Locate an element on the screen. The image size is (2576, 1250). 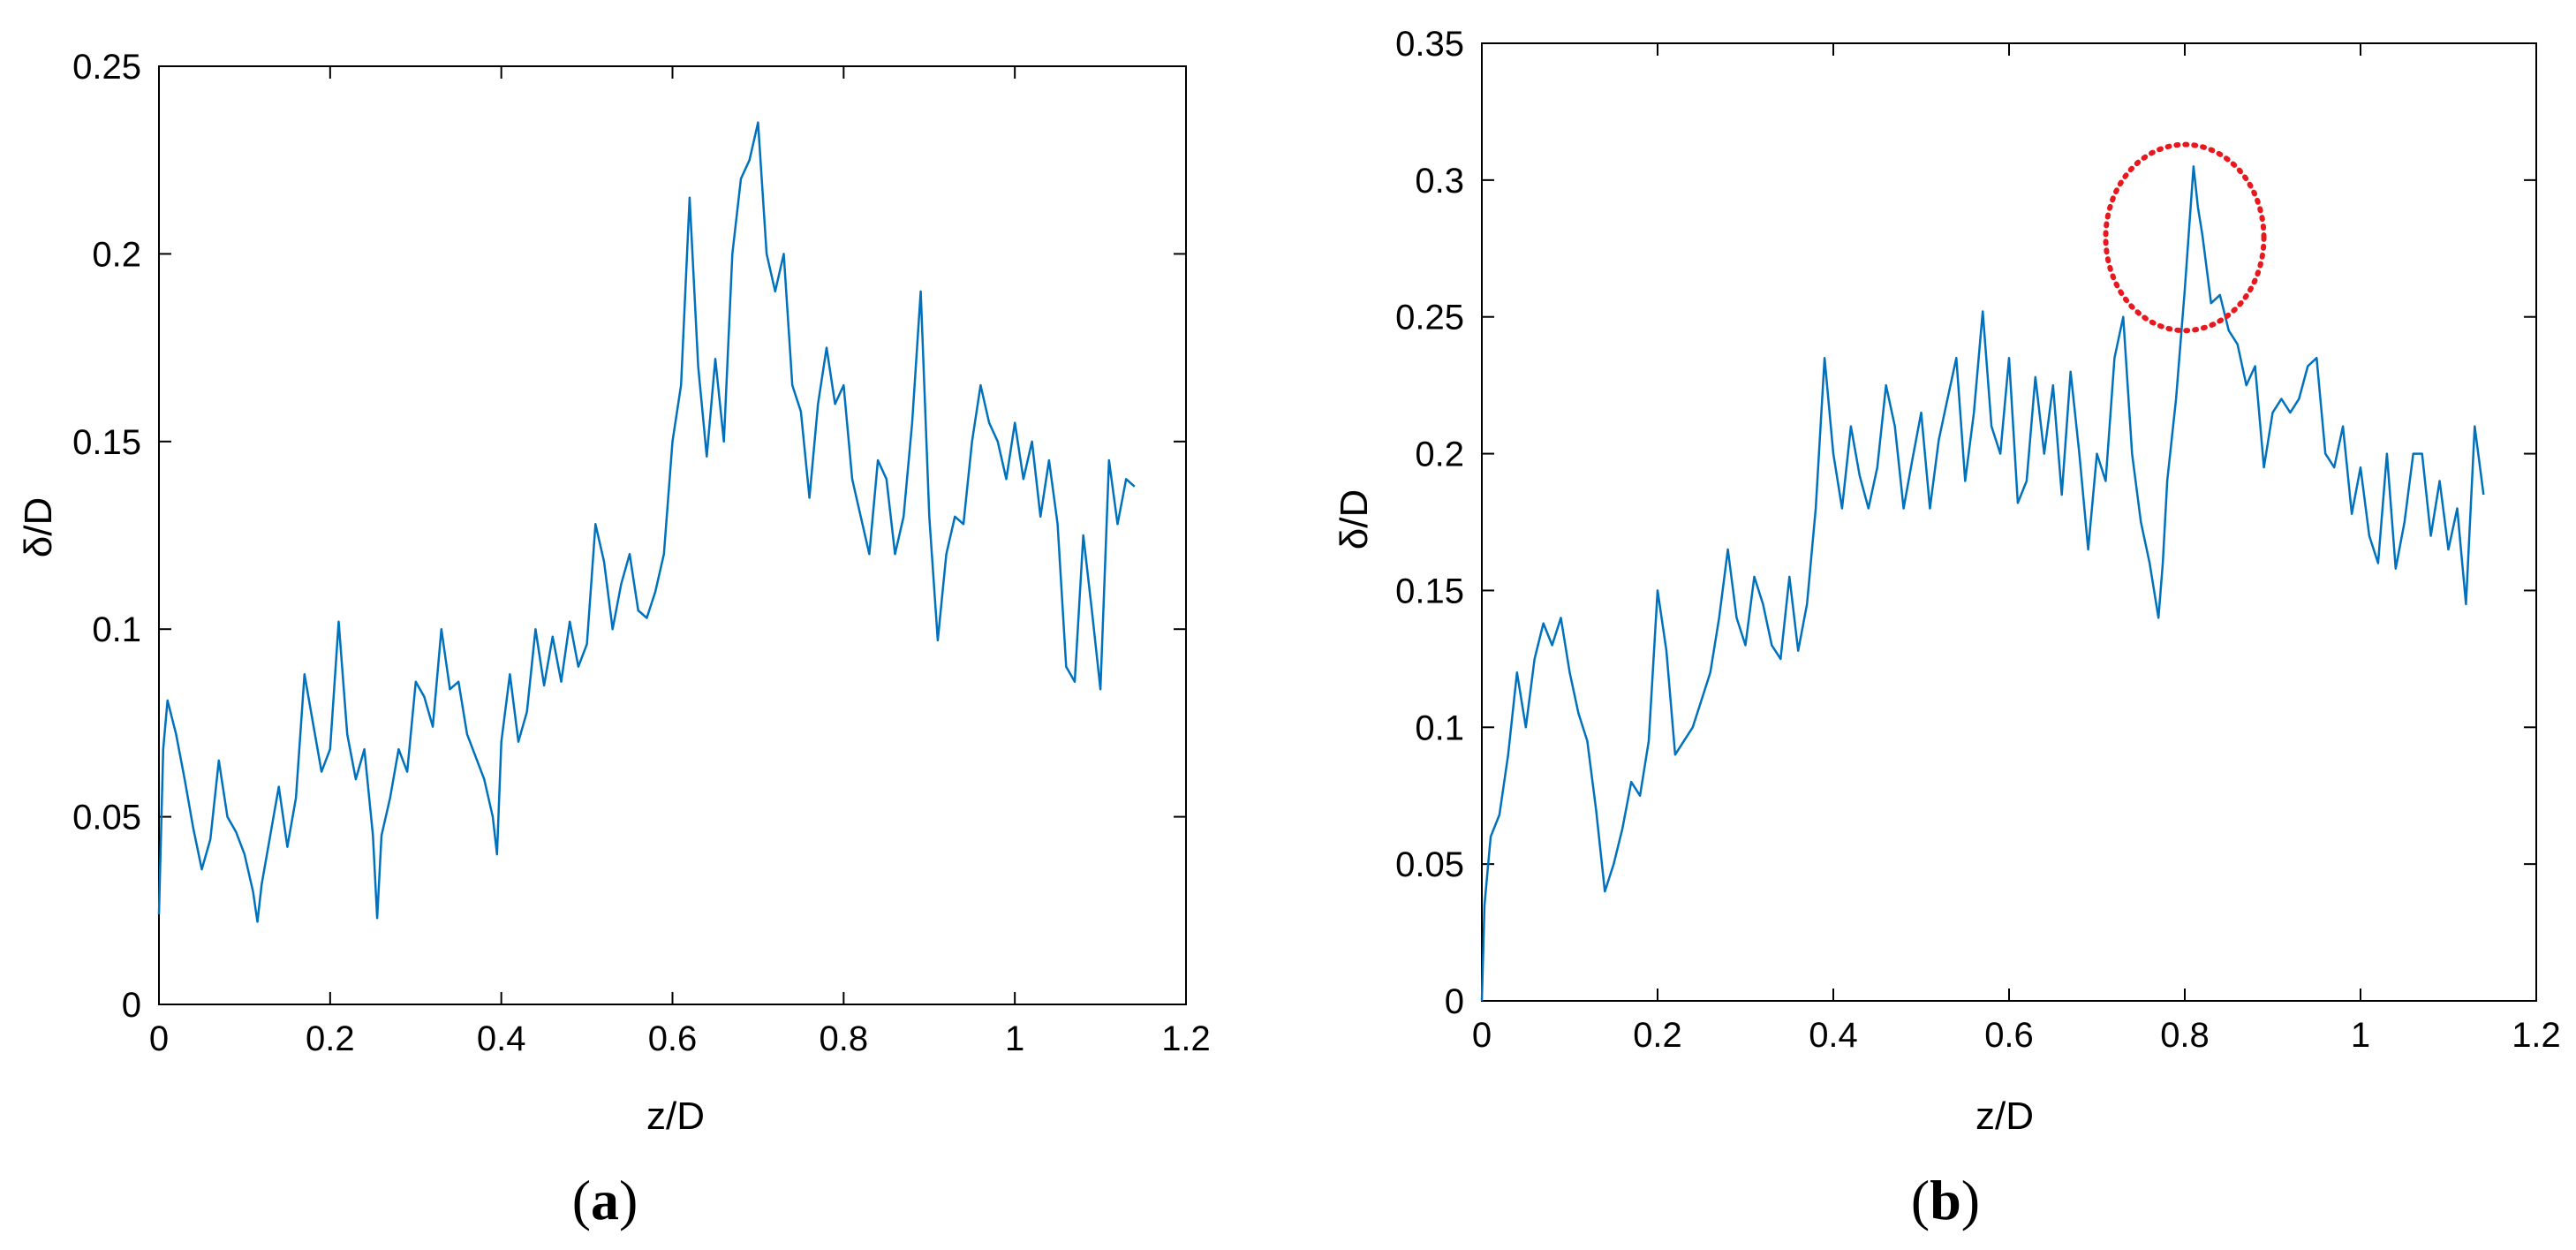
panel-a-xlabel: z/D is located at coordinates (675, 1116).